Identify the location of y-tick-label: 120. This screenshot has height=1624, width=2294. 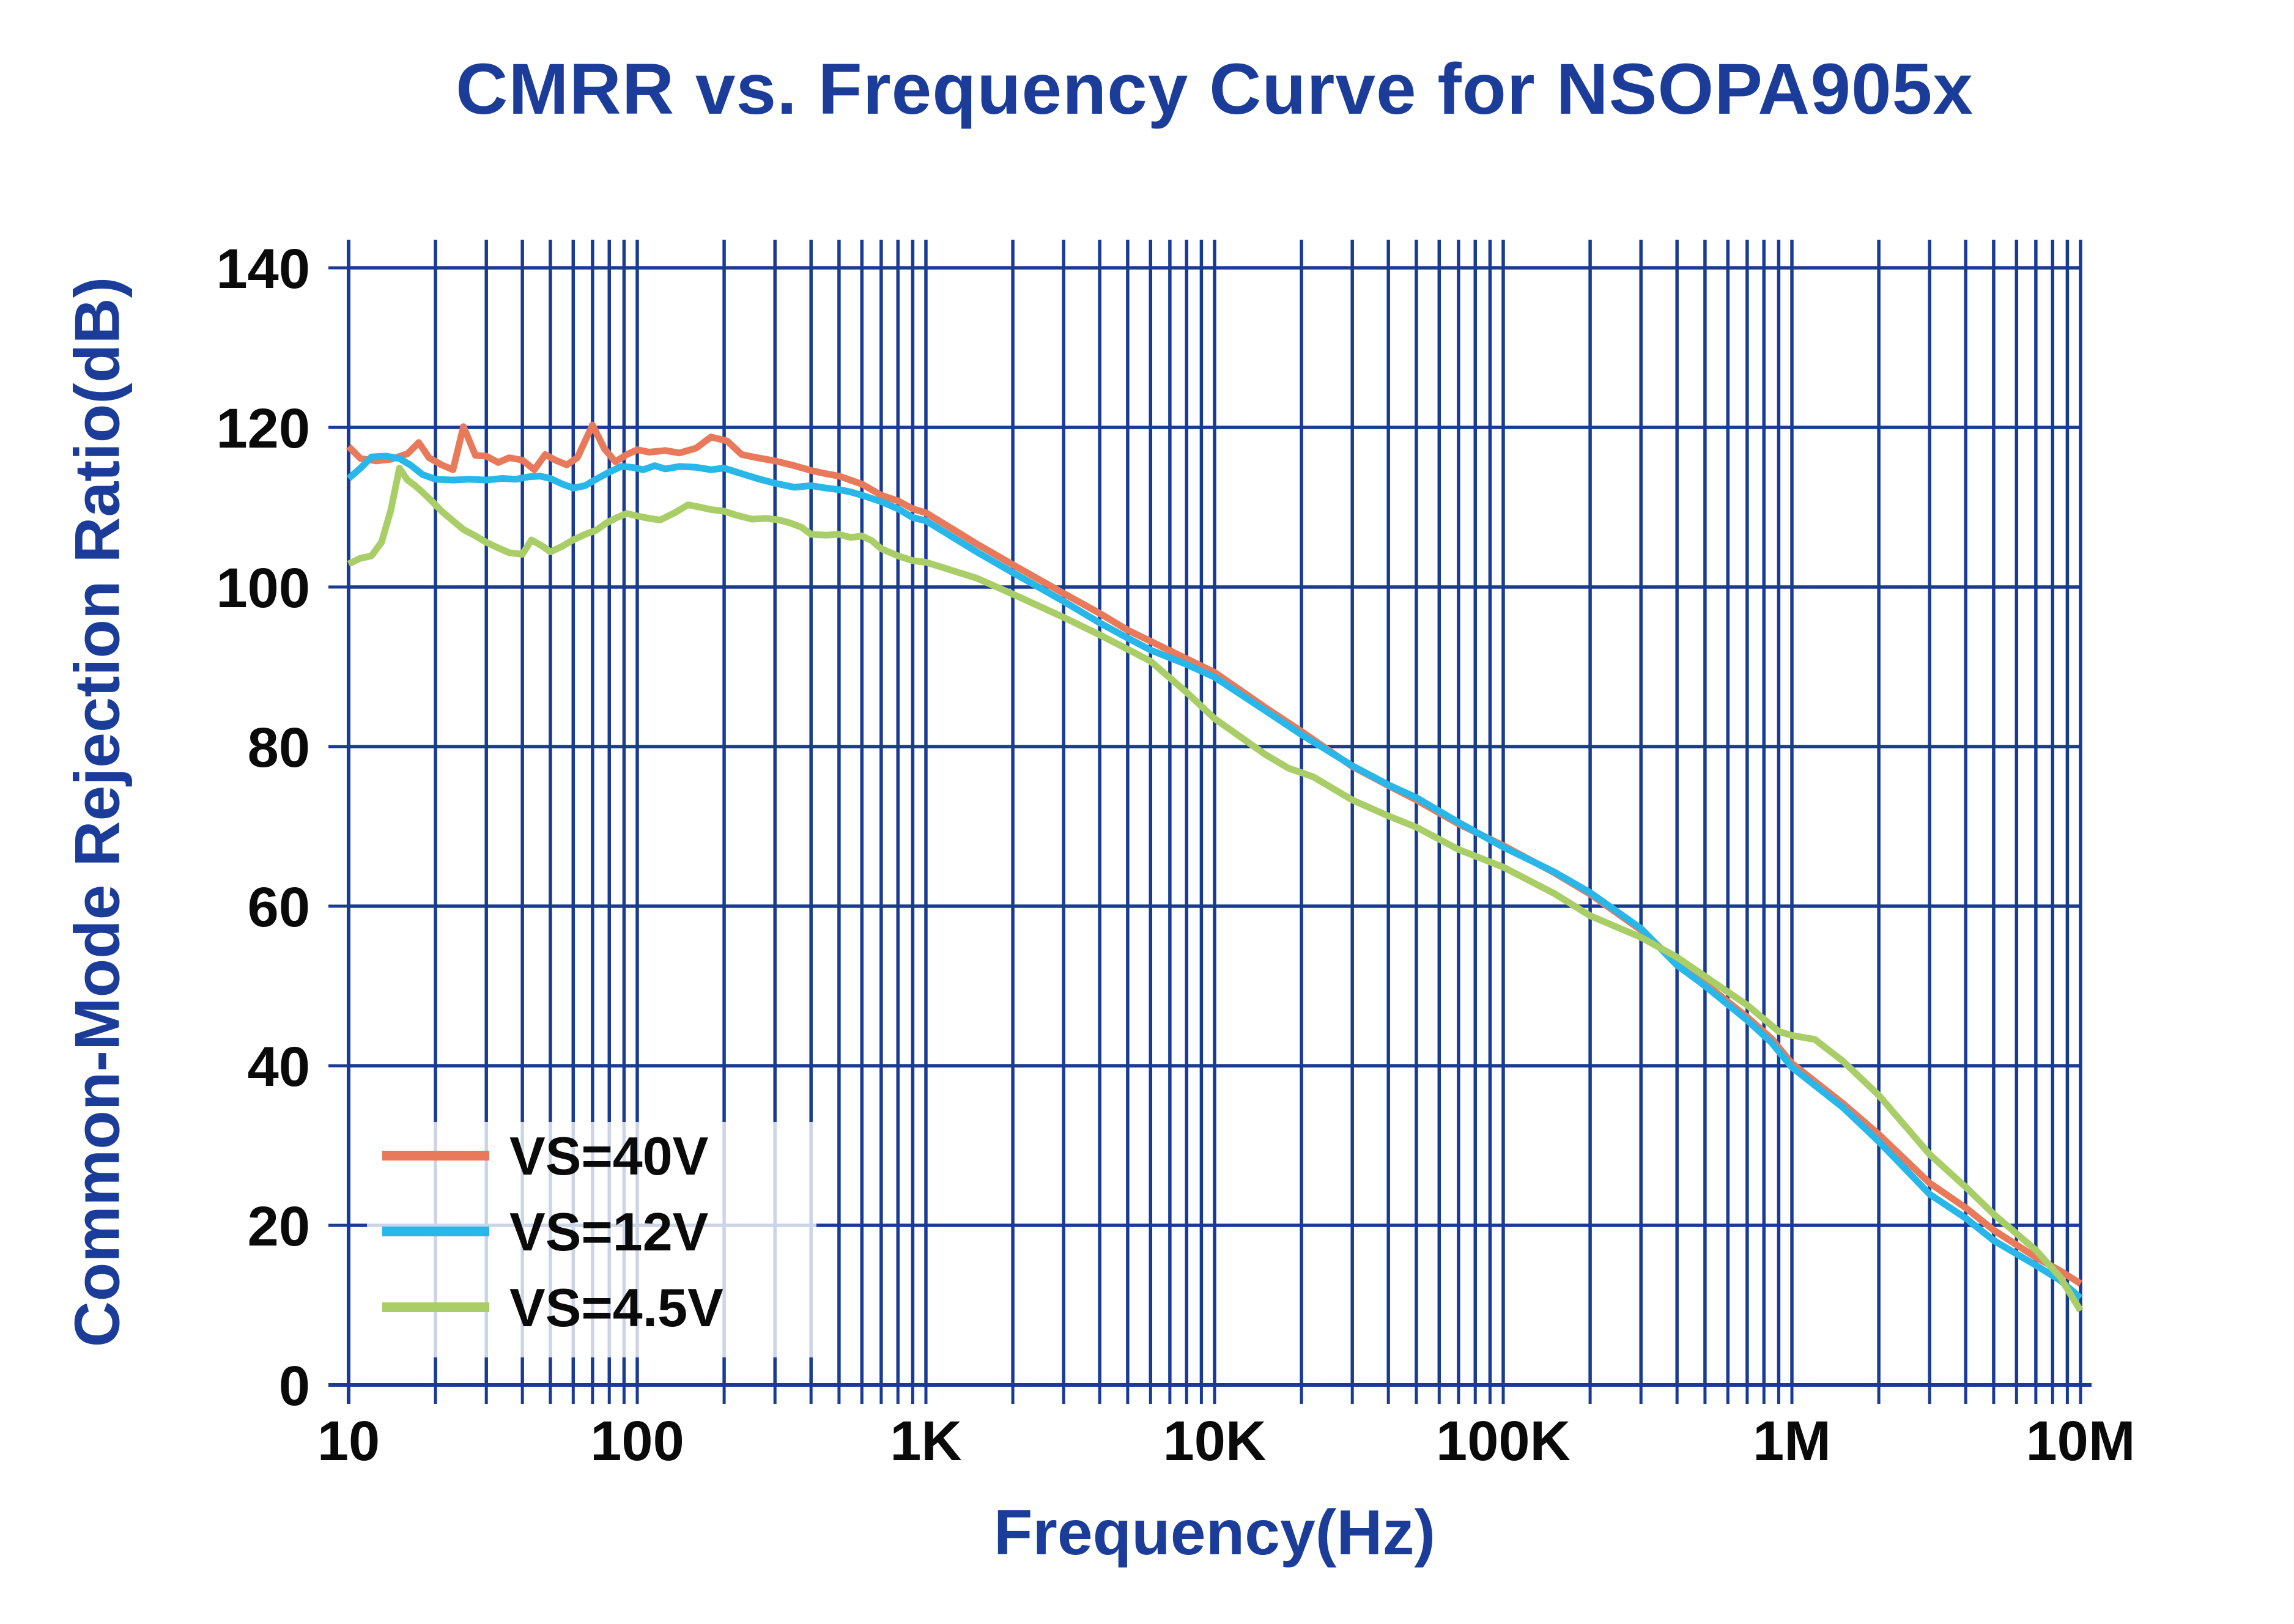
(263, 429).